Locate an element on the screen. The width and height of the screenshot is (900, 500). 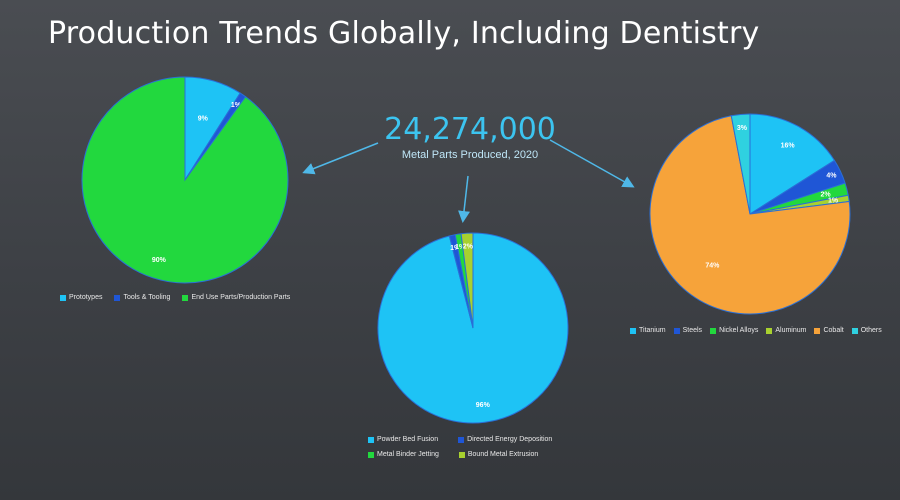
headline-subtitle: Metal Parts Produced, 2020 is located at coordinates (470, 155).